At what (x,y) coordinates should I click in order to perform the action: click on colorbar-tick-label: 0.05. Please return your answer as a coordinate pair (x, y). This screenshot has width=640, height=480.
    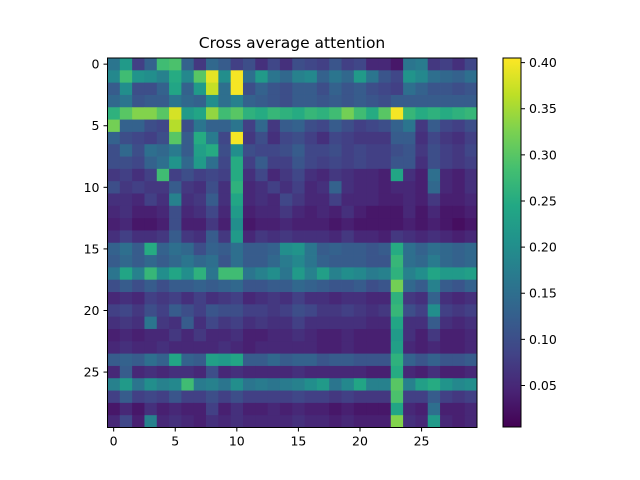
    Looking at the image, I should click on (543, 385).